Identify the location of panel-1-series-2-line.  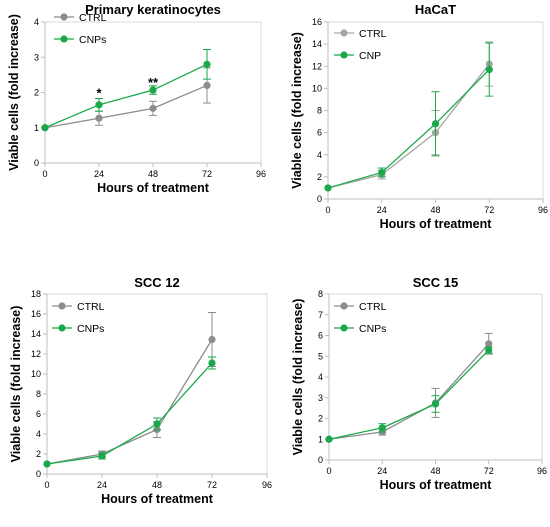
(126, 96).